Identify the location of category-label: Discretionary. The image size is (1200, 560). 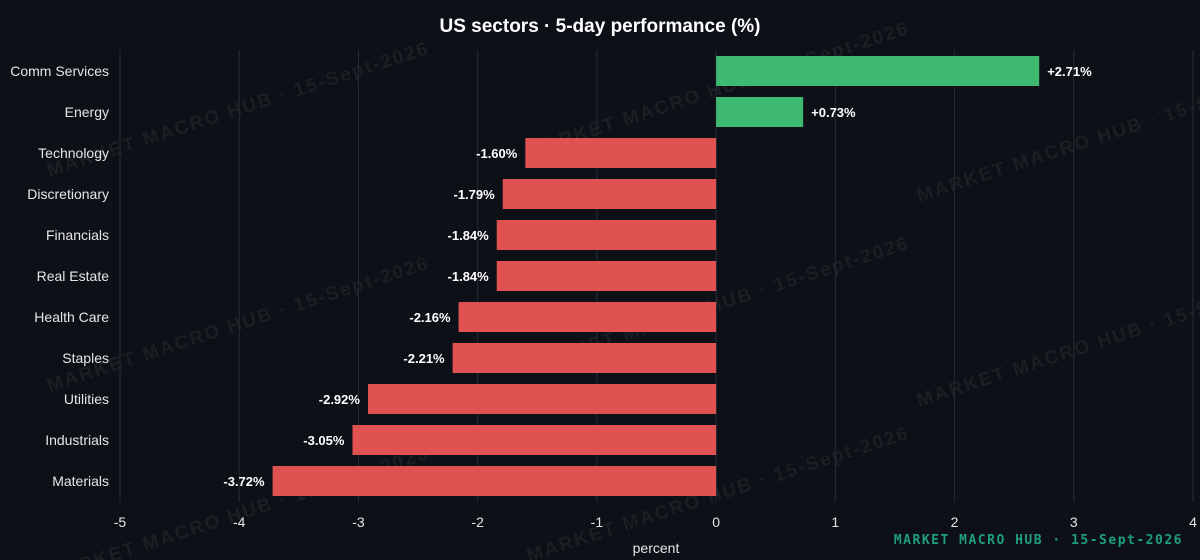
(68, 194).